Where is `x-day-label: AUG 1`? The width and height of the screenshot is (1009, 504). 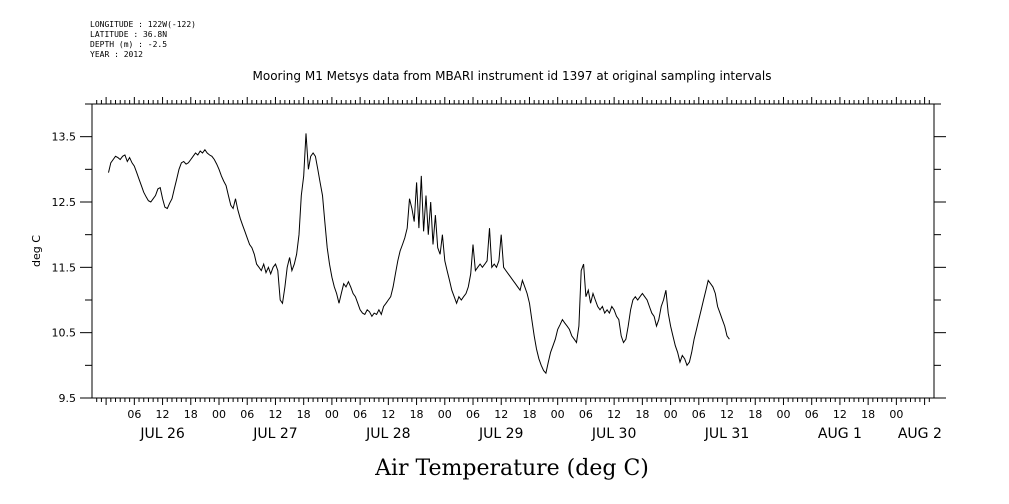
x-day-label: AUG 1 is located at coordinates (840, 434).